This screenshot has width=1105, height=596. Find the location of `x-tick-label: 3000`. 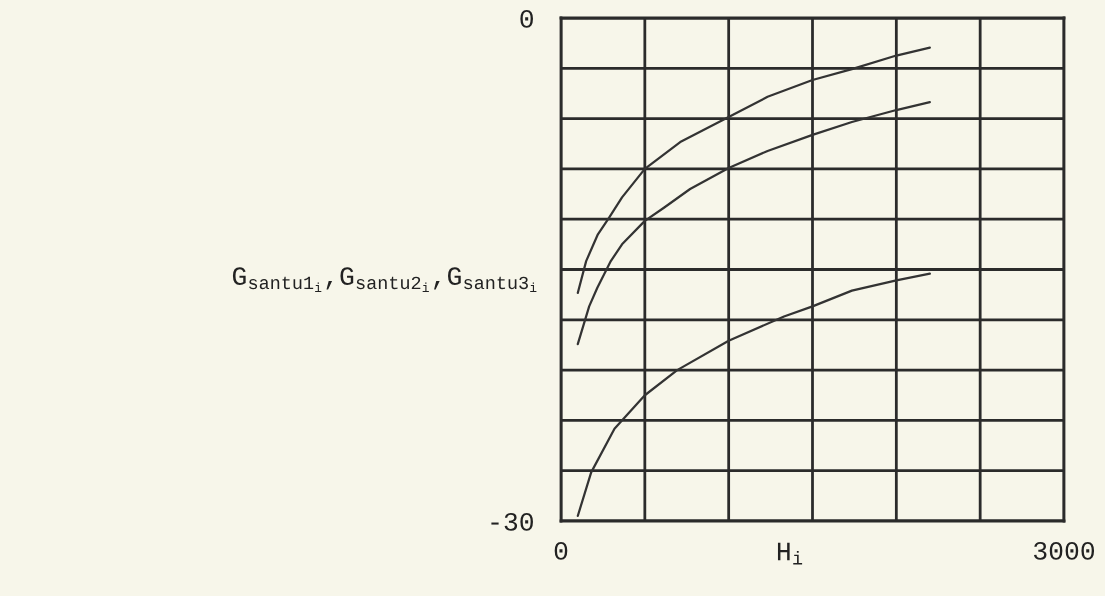

x-tick-label: 3000 is located at coordinates (1064, 550).